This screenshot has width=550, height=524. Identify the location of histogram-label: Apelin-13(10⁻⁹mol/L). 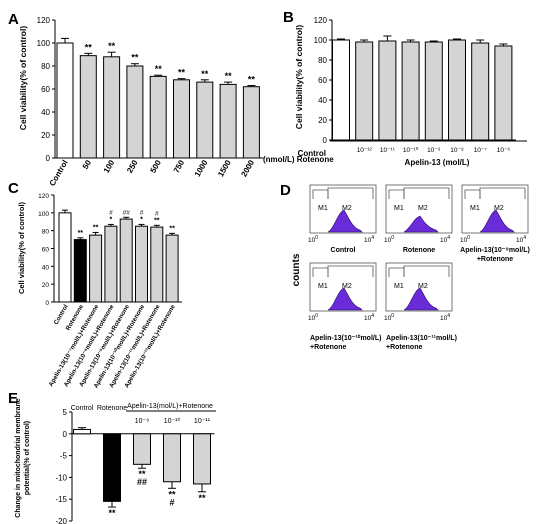
(495, 250).